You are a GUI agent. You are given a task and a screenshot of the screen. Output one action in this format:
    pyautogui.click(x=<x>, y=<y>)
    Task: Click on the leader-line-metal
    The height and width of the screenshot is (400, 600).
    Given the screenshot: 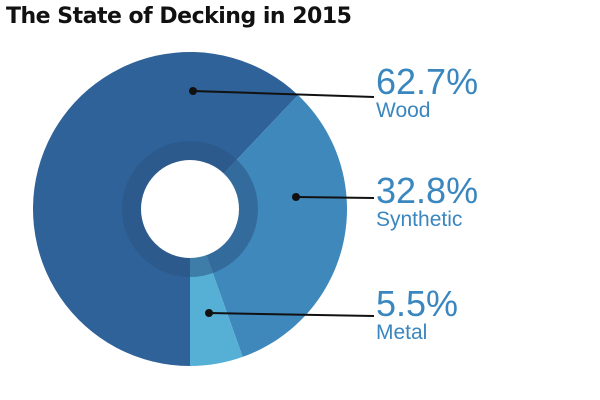 What is the action you would take?
    pyautogui.click(x=291, y=314)
    